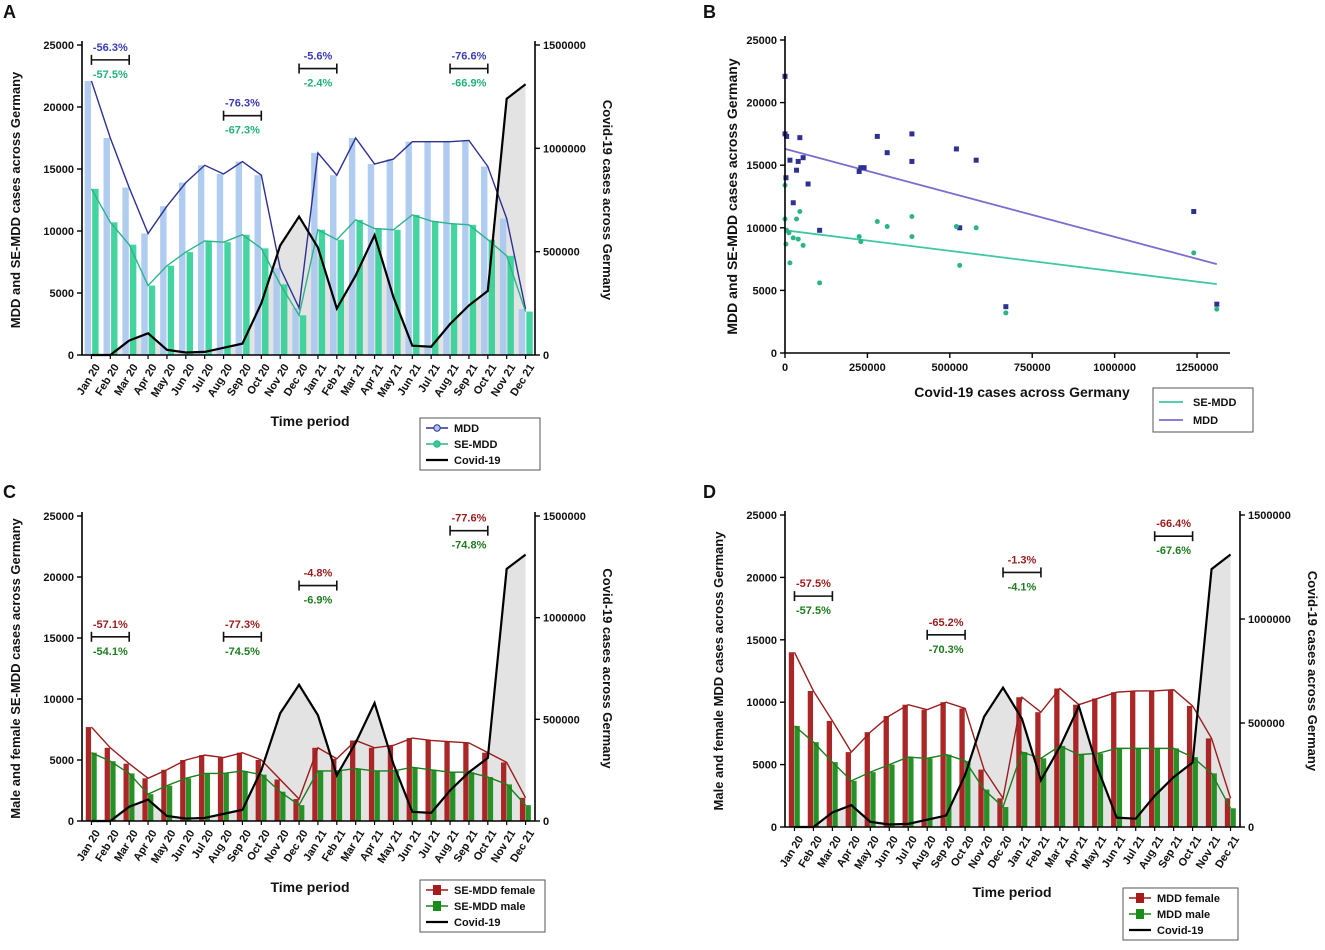 This screenshot has width=1325, height=950. I want to click on x-tick-label: 500000, so click(949, 368).